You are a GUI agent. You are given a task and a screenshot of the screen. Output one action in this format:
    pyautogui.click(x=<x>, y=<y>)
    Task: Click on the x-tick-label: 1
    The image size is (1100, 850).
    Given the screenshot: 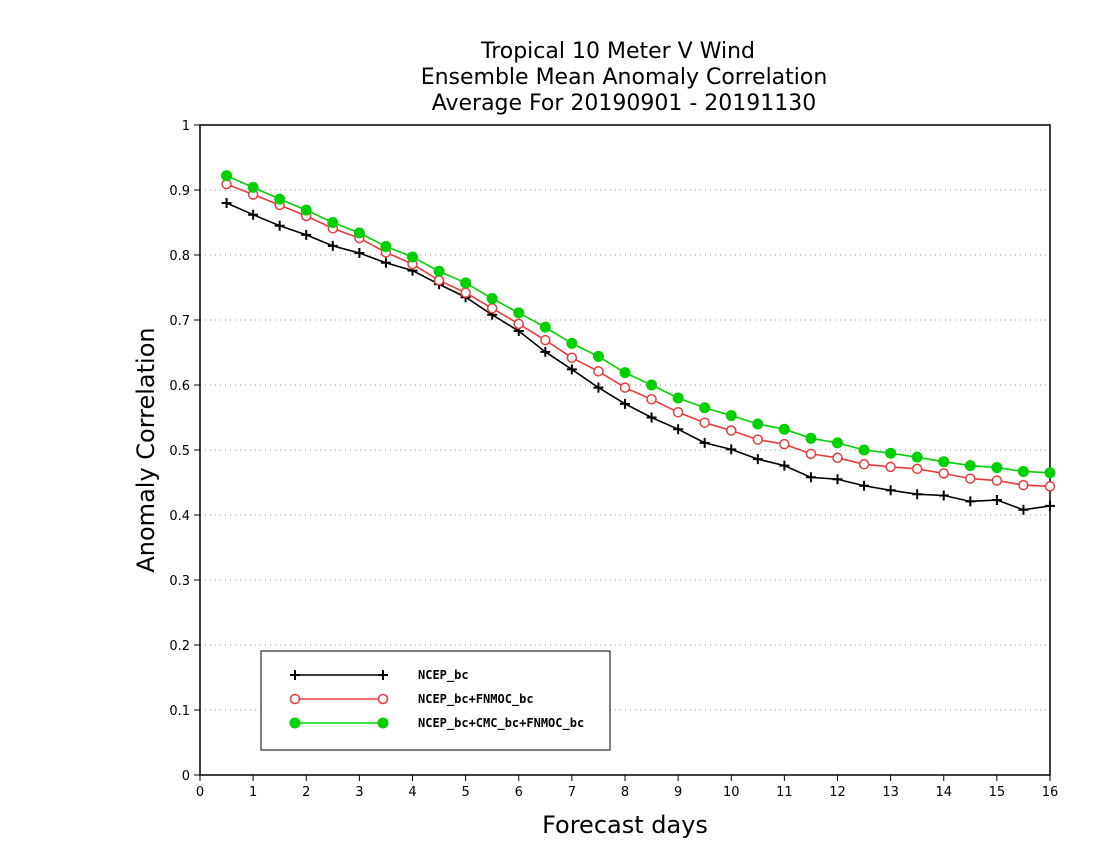 What is the action you would take?
    pyautogui.click(x=253, y=792)
    